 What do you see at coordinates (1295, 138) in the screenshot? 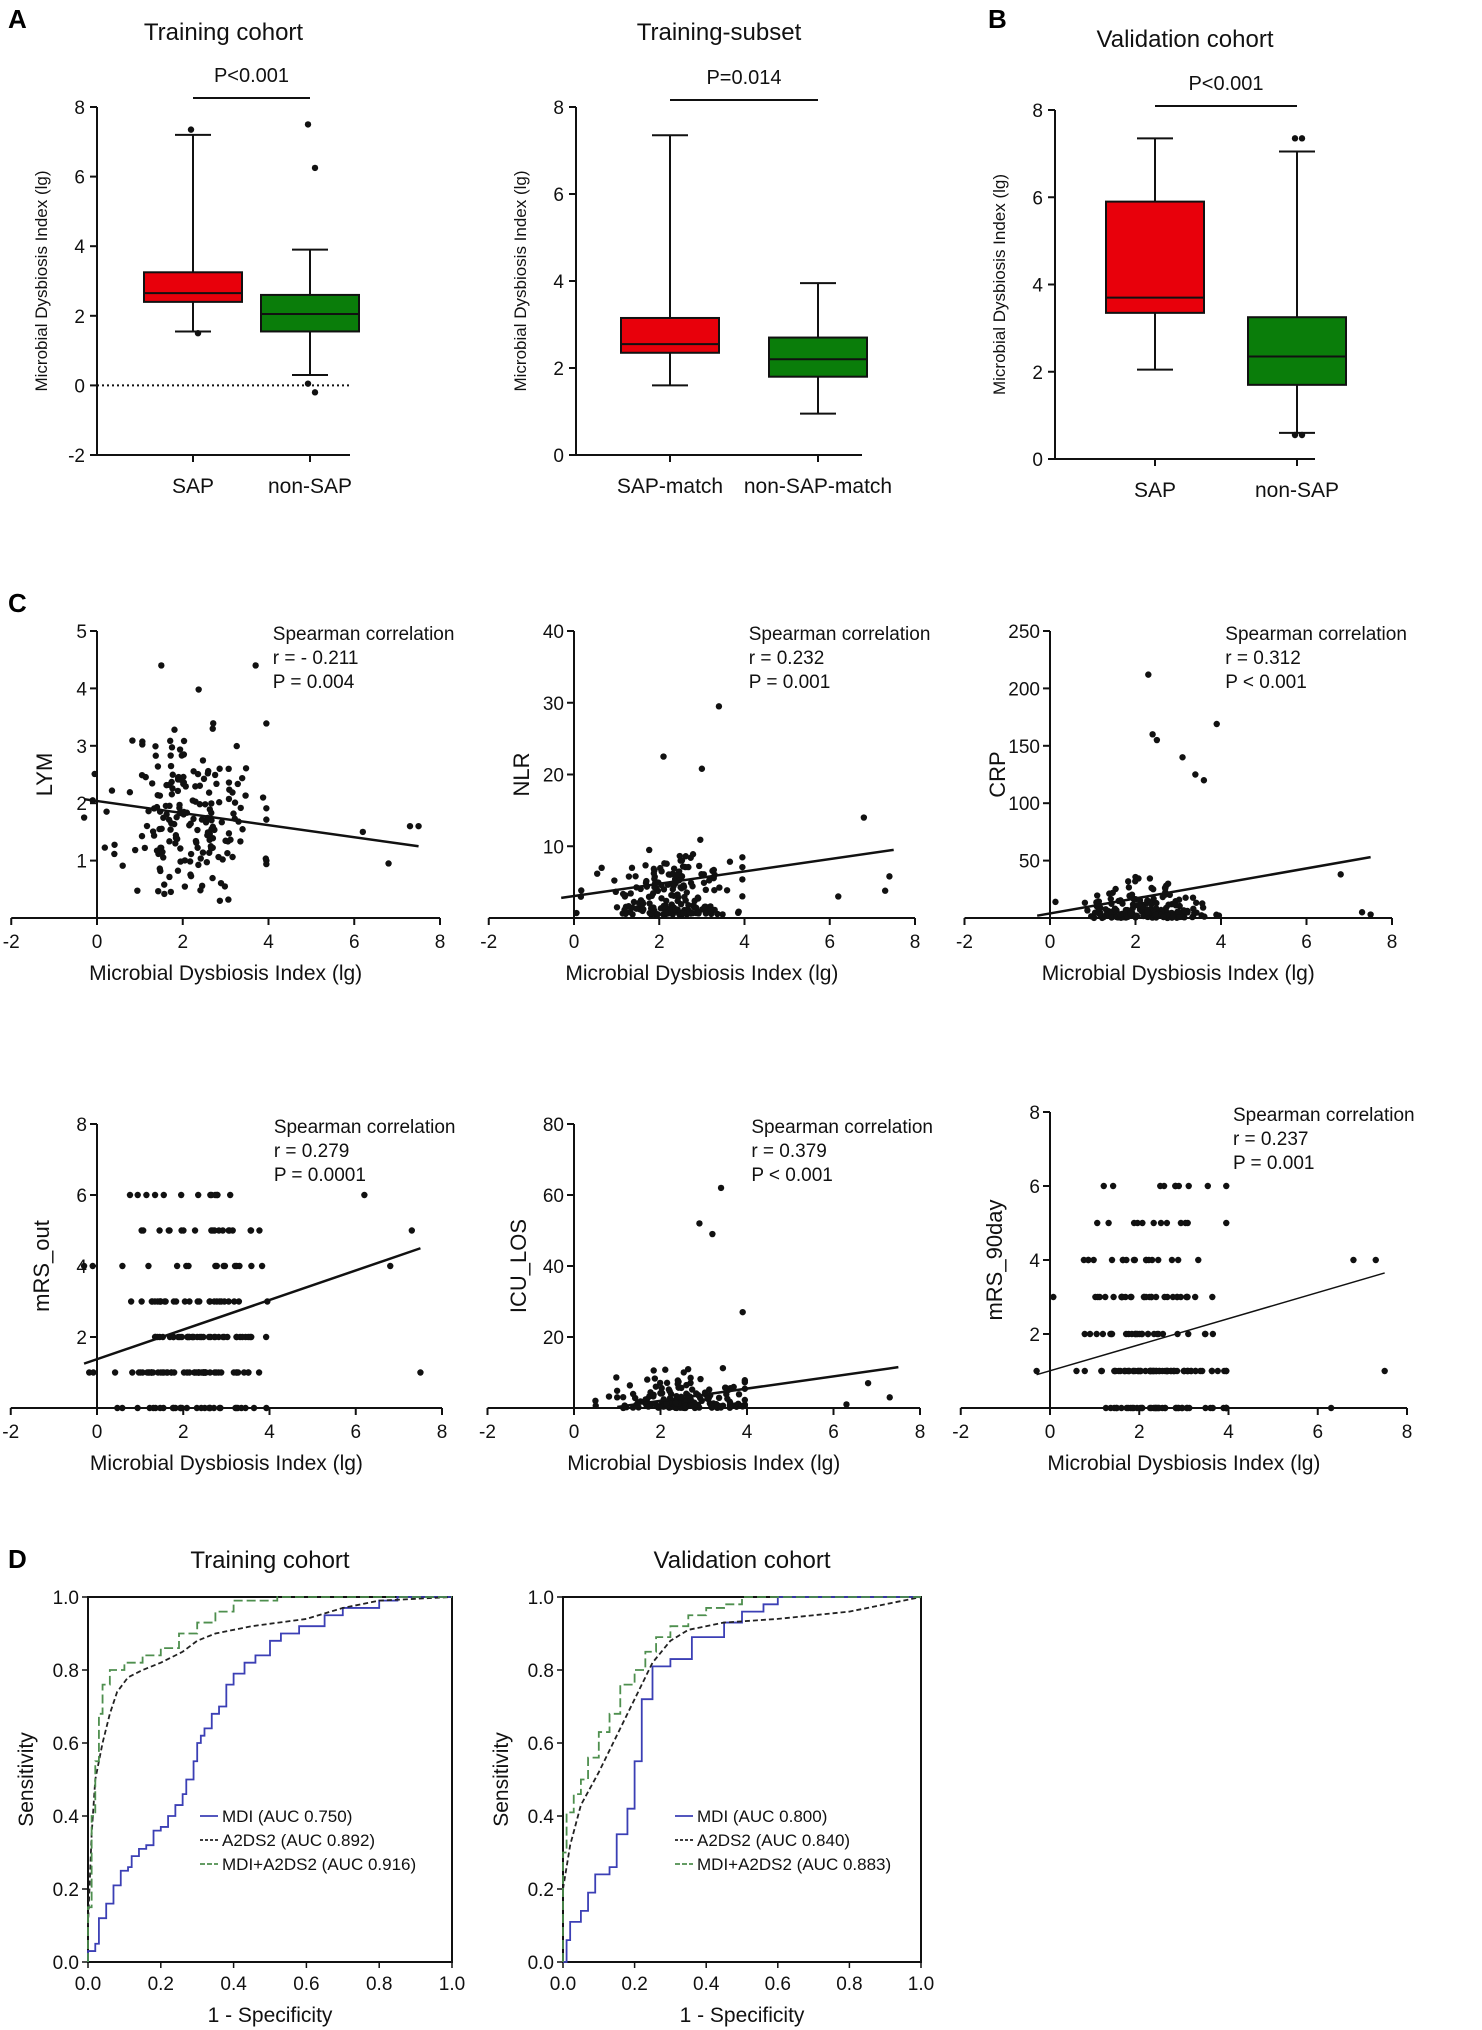
I see `outlier-point` at bounding box center [1295, 138].